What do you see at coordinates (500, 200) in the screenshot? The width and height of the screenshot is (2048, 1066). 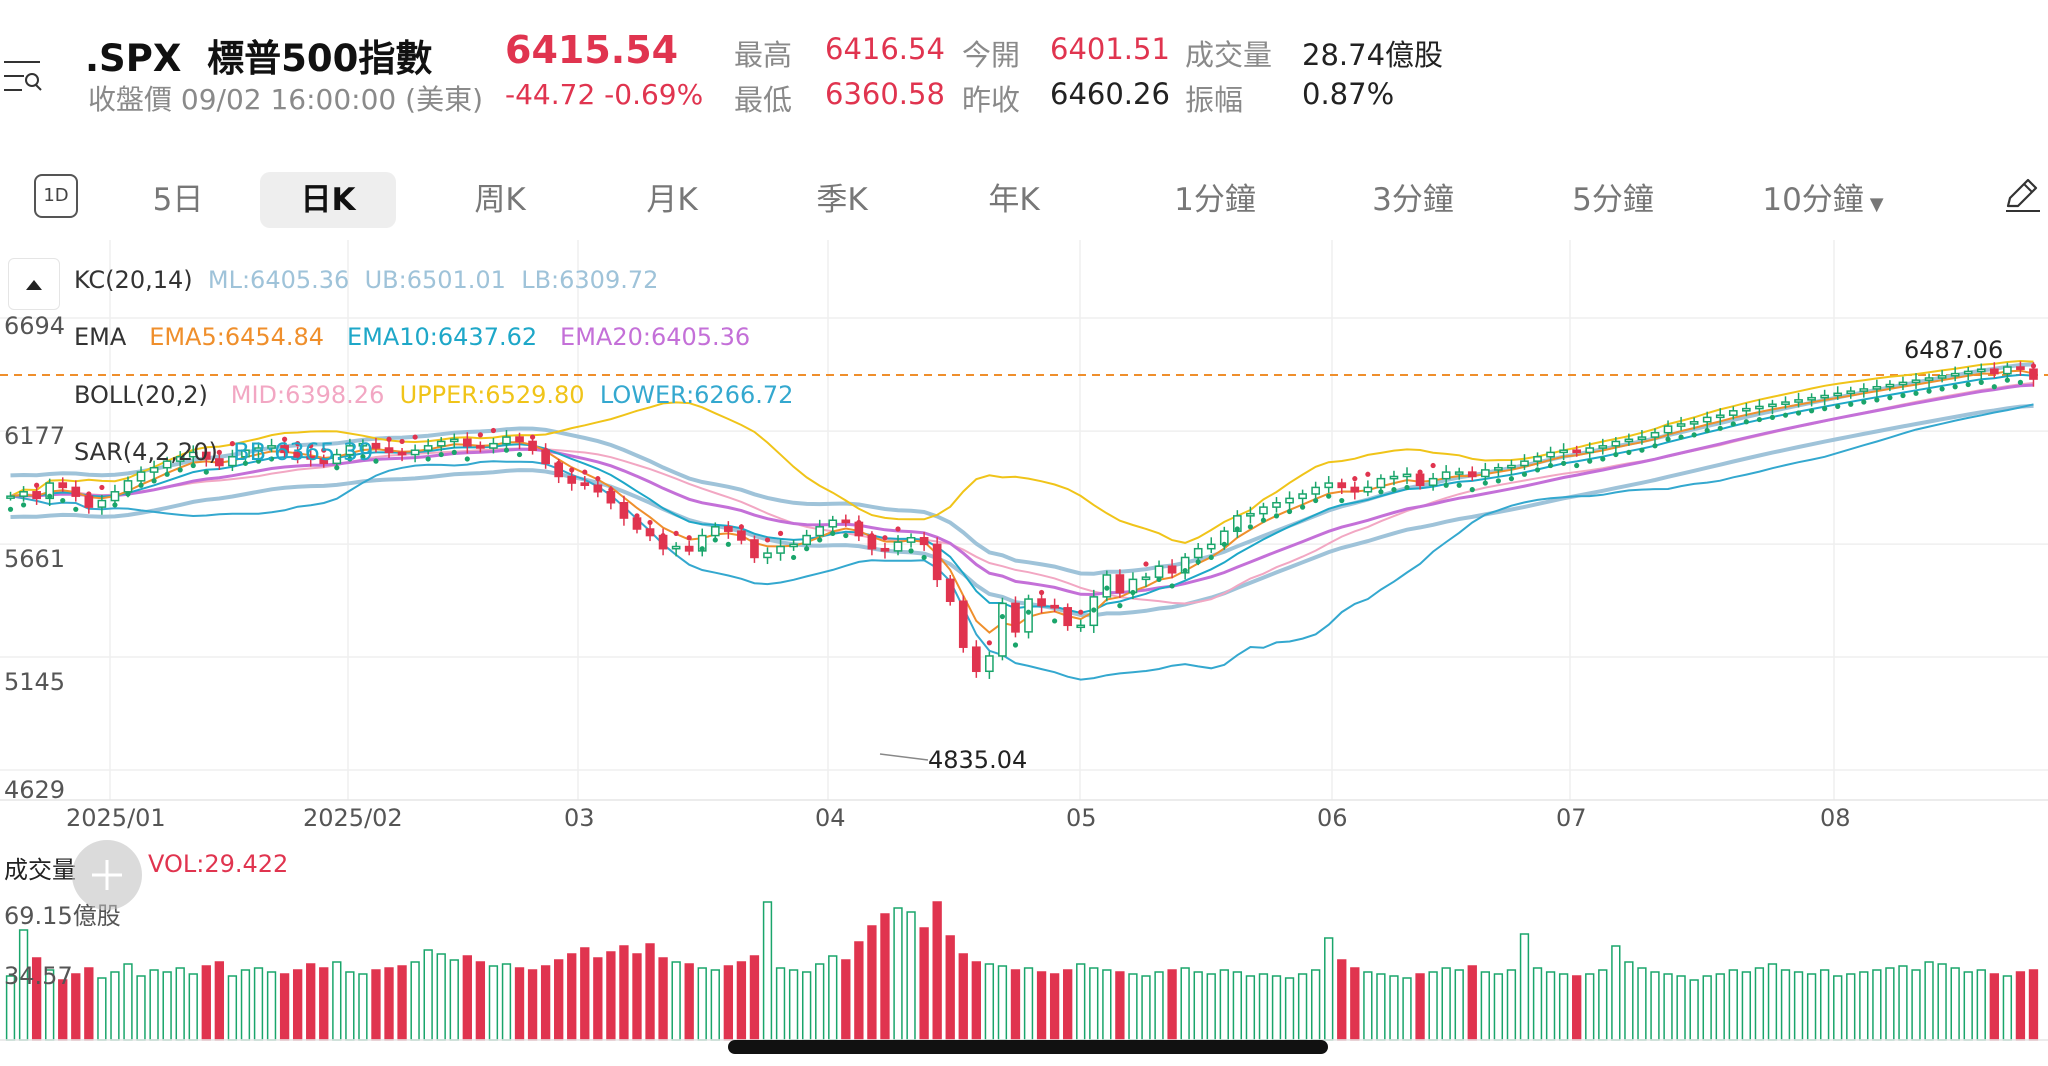 I see `tab-weekly-k: 周K` at bounding box center [500, 200].